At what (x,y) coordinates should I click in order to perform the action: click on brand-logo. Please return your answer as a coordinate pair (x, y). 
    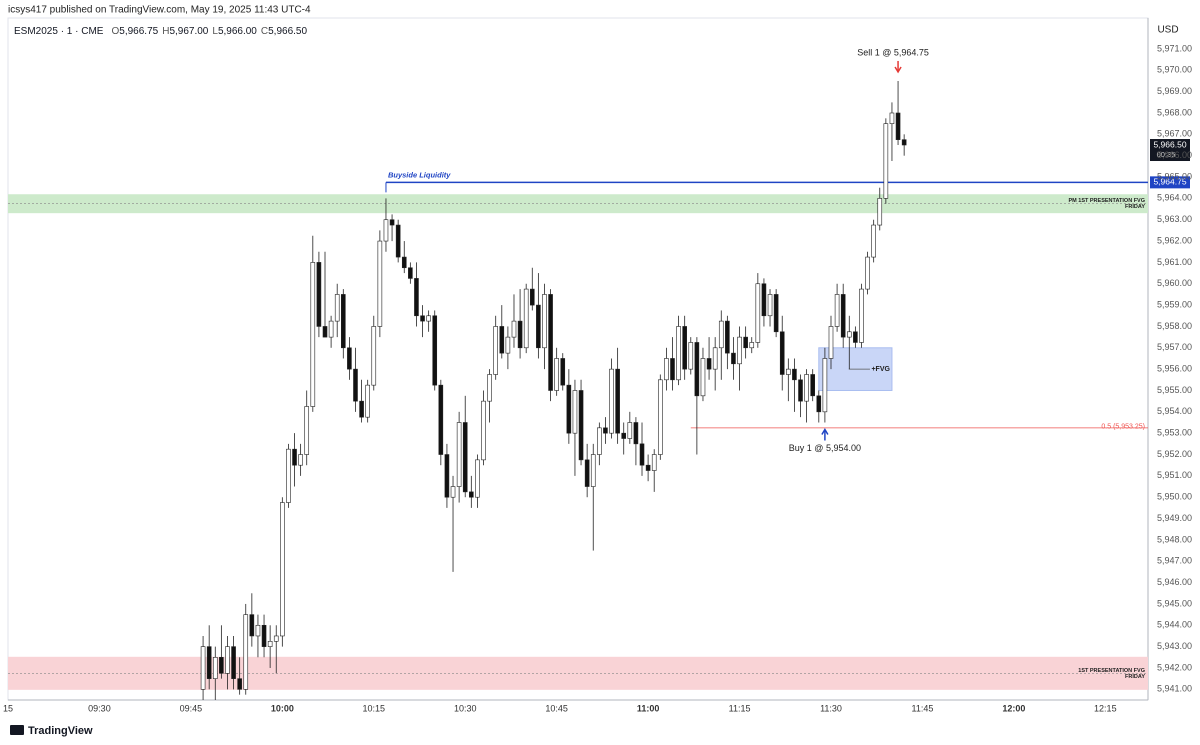
    Looking at the image, I should click on (17, 730).